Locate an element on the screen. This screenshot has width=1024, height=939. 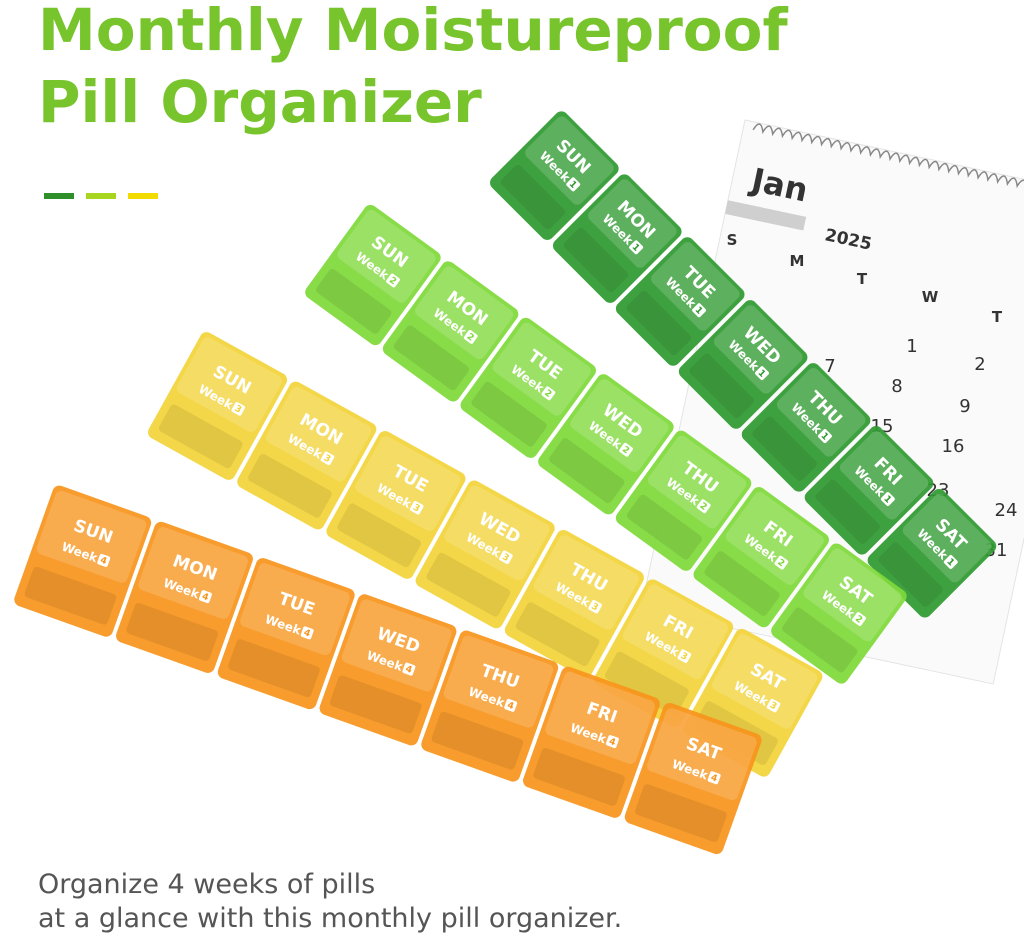
calendar-date: 2 is located at coordinates (979, 364).